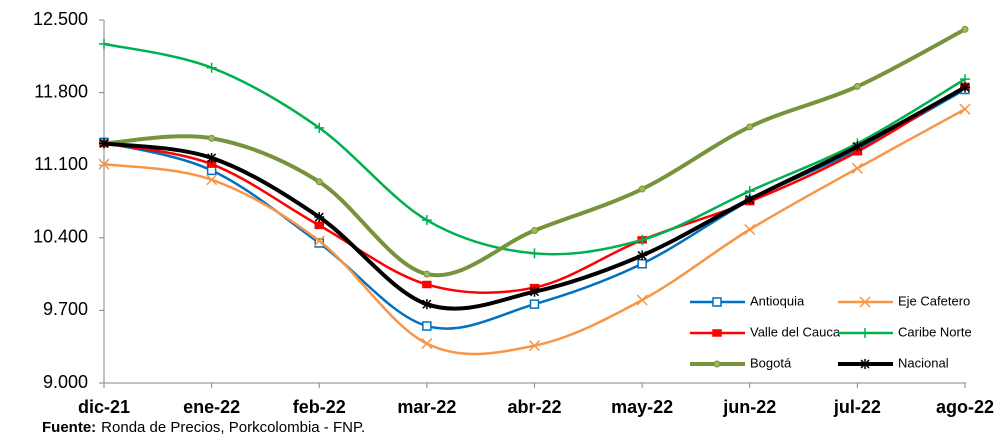 Image resolution: width=1007 pixels, height=439 pixels. What do you see at coordinates (749, 407) in the screenshot?
I see `x-tick-label: jun-22` at bounding box center [749, 407].